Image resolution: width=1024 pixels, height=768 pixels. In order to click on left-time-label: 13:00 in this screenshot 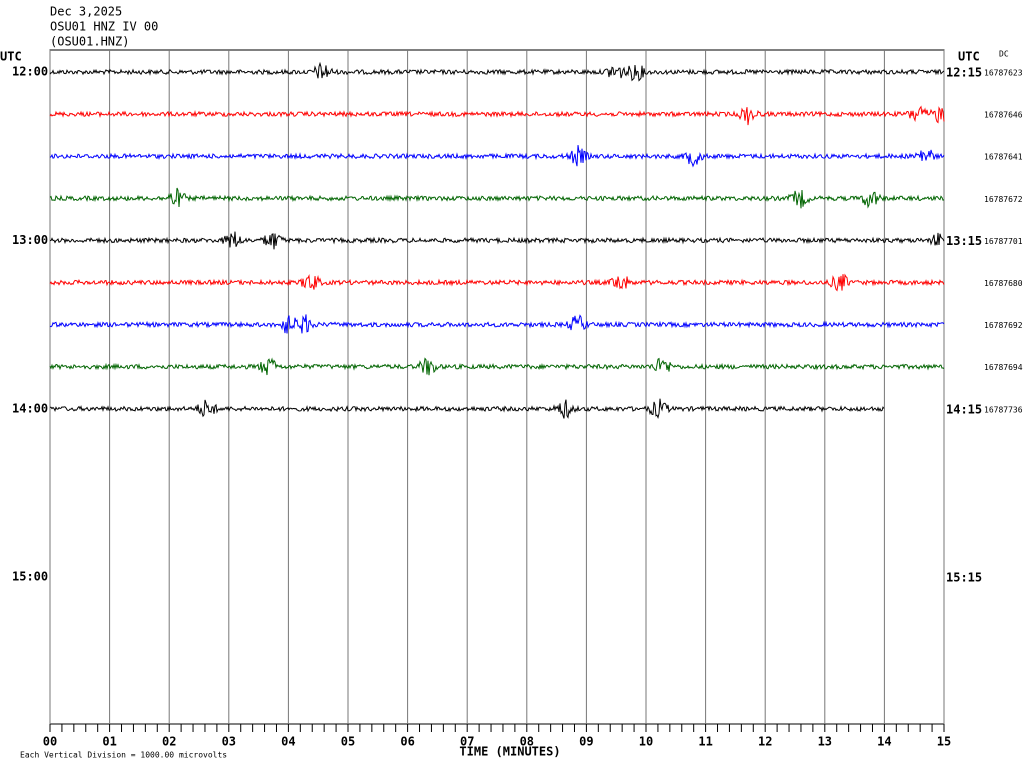, I will do `click(30, 240)`.